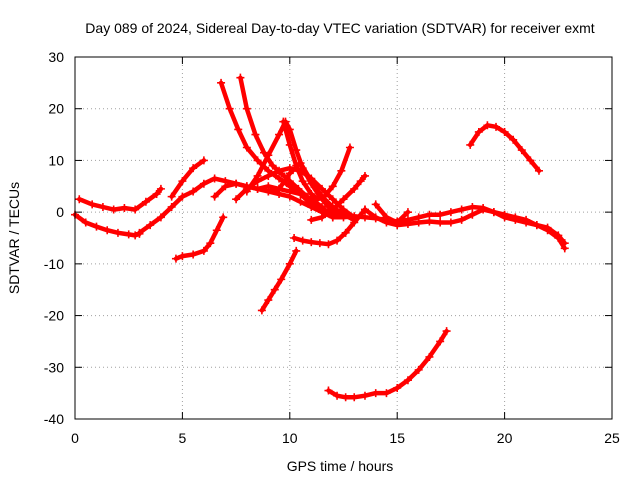  Describe the element at coordinates (183, 438) in the screenshot. I see `x-tick-label: 5` at that location.